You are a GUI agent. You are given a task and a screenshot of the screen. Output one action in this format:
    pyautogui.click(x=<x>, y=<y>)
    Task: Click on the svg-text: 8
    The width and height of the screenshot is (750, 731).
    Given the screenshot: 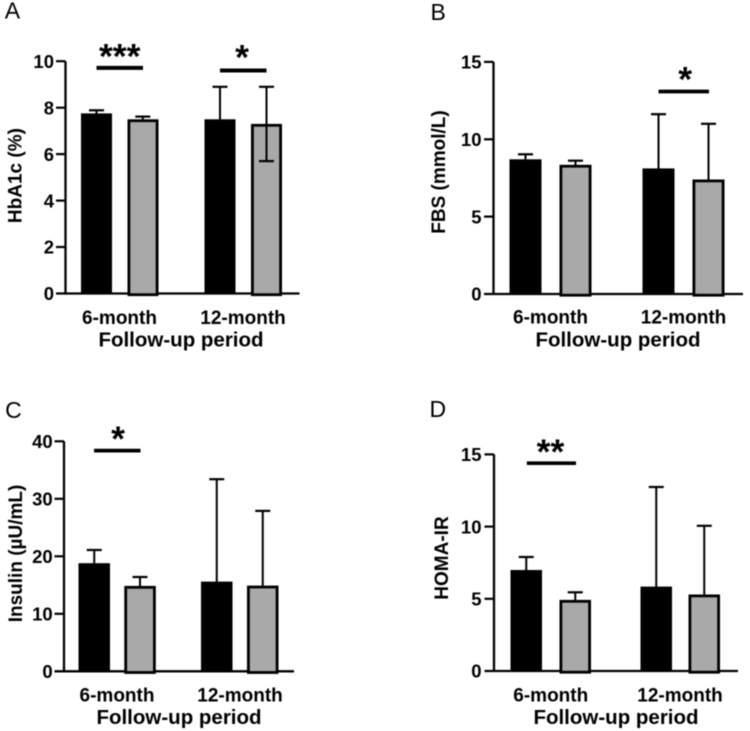 What is the action you would take?
    pyautogui.click(x=49, y=107)
    